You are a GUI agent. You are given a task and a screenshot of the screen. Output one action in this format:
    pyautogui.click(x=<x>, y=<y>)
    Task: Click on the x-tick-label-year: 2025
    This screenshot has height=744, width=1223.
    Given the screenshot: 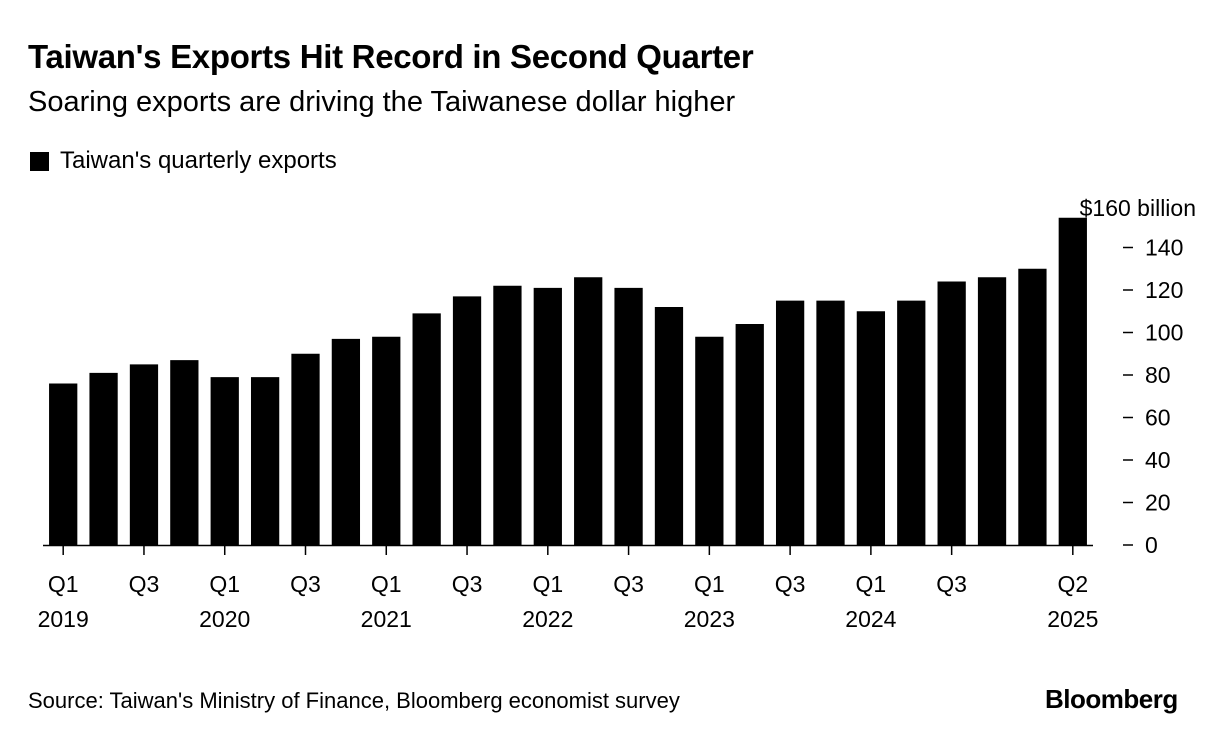 What is the action you would take?
    pyautogui.click(x=1072, y=619)
    